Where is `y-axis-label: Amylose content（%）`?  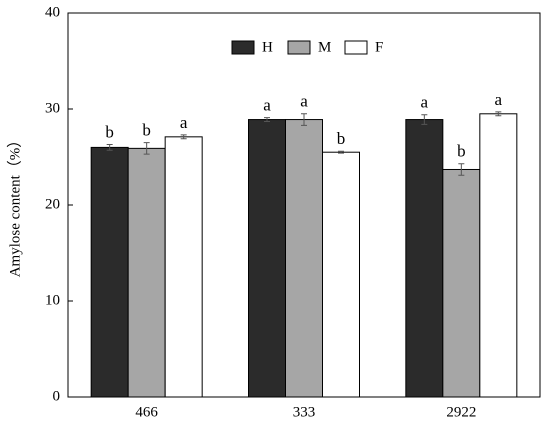
y-axis-label: Amylose content（%） is located at coordinates (14, 205).